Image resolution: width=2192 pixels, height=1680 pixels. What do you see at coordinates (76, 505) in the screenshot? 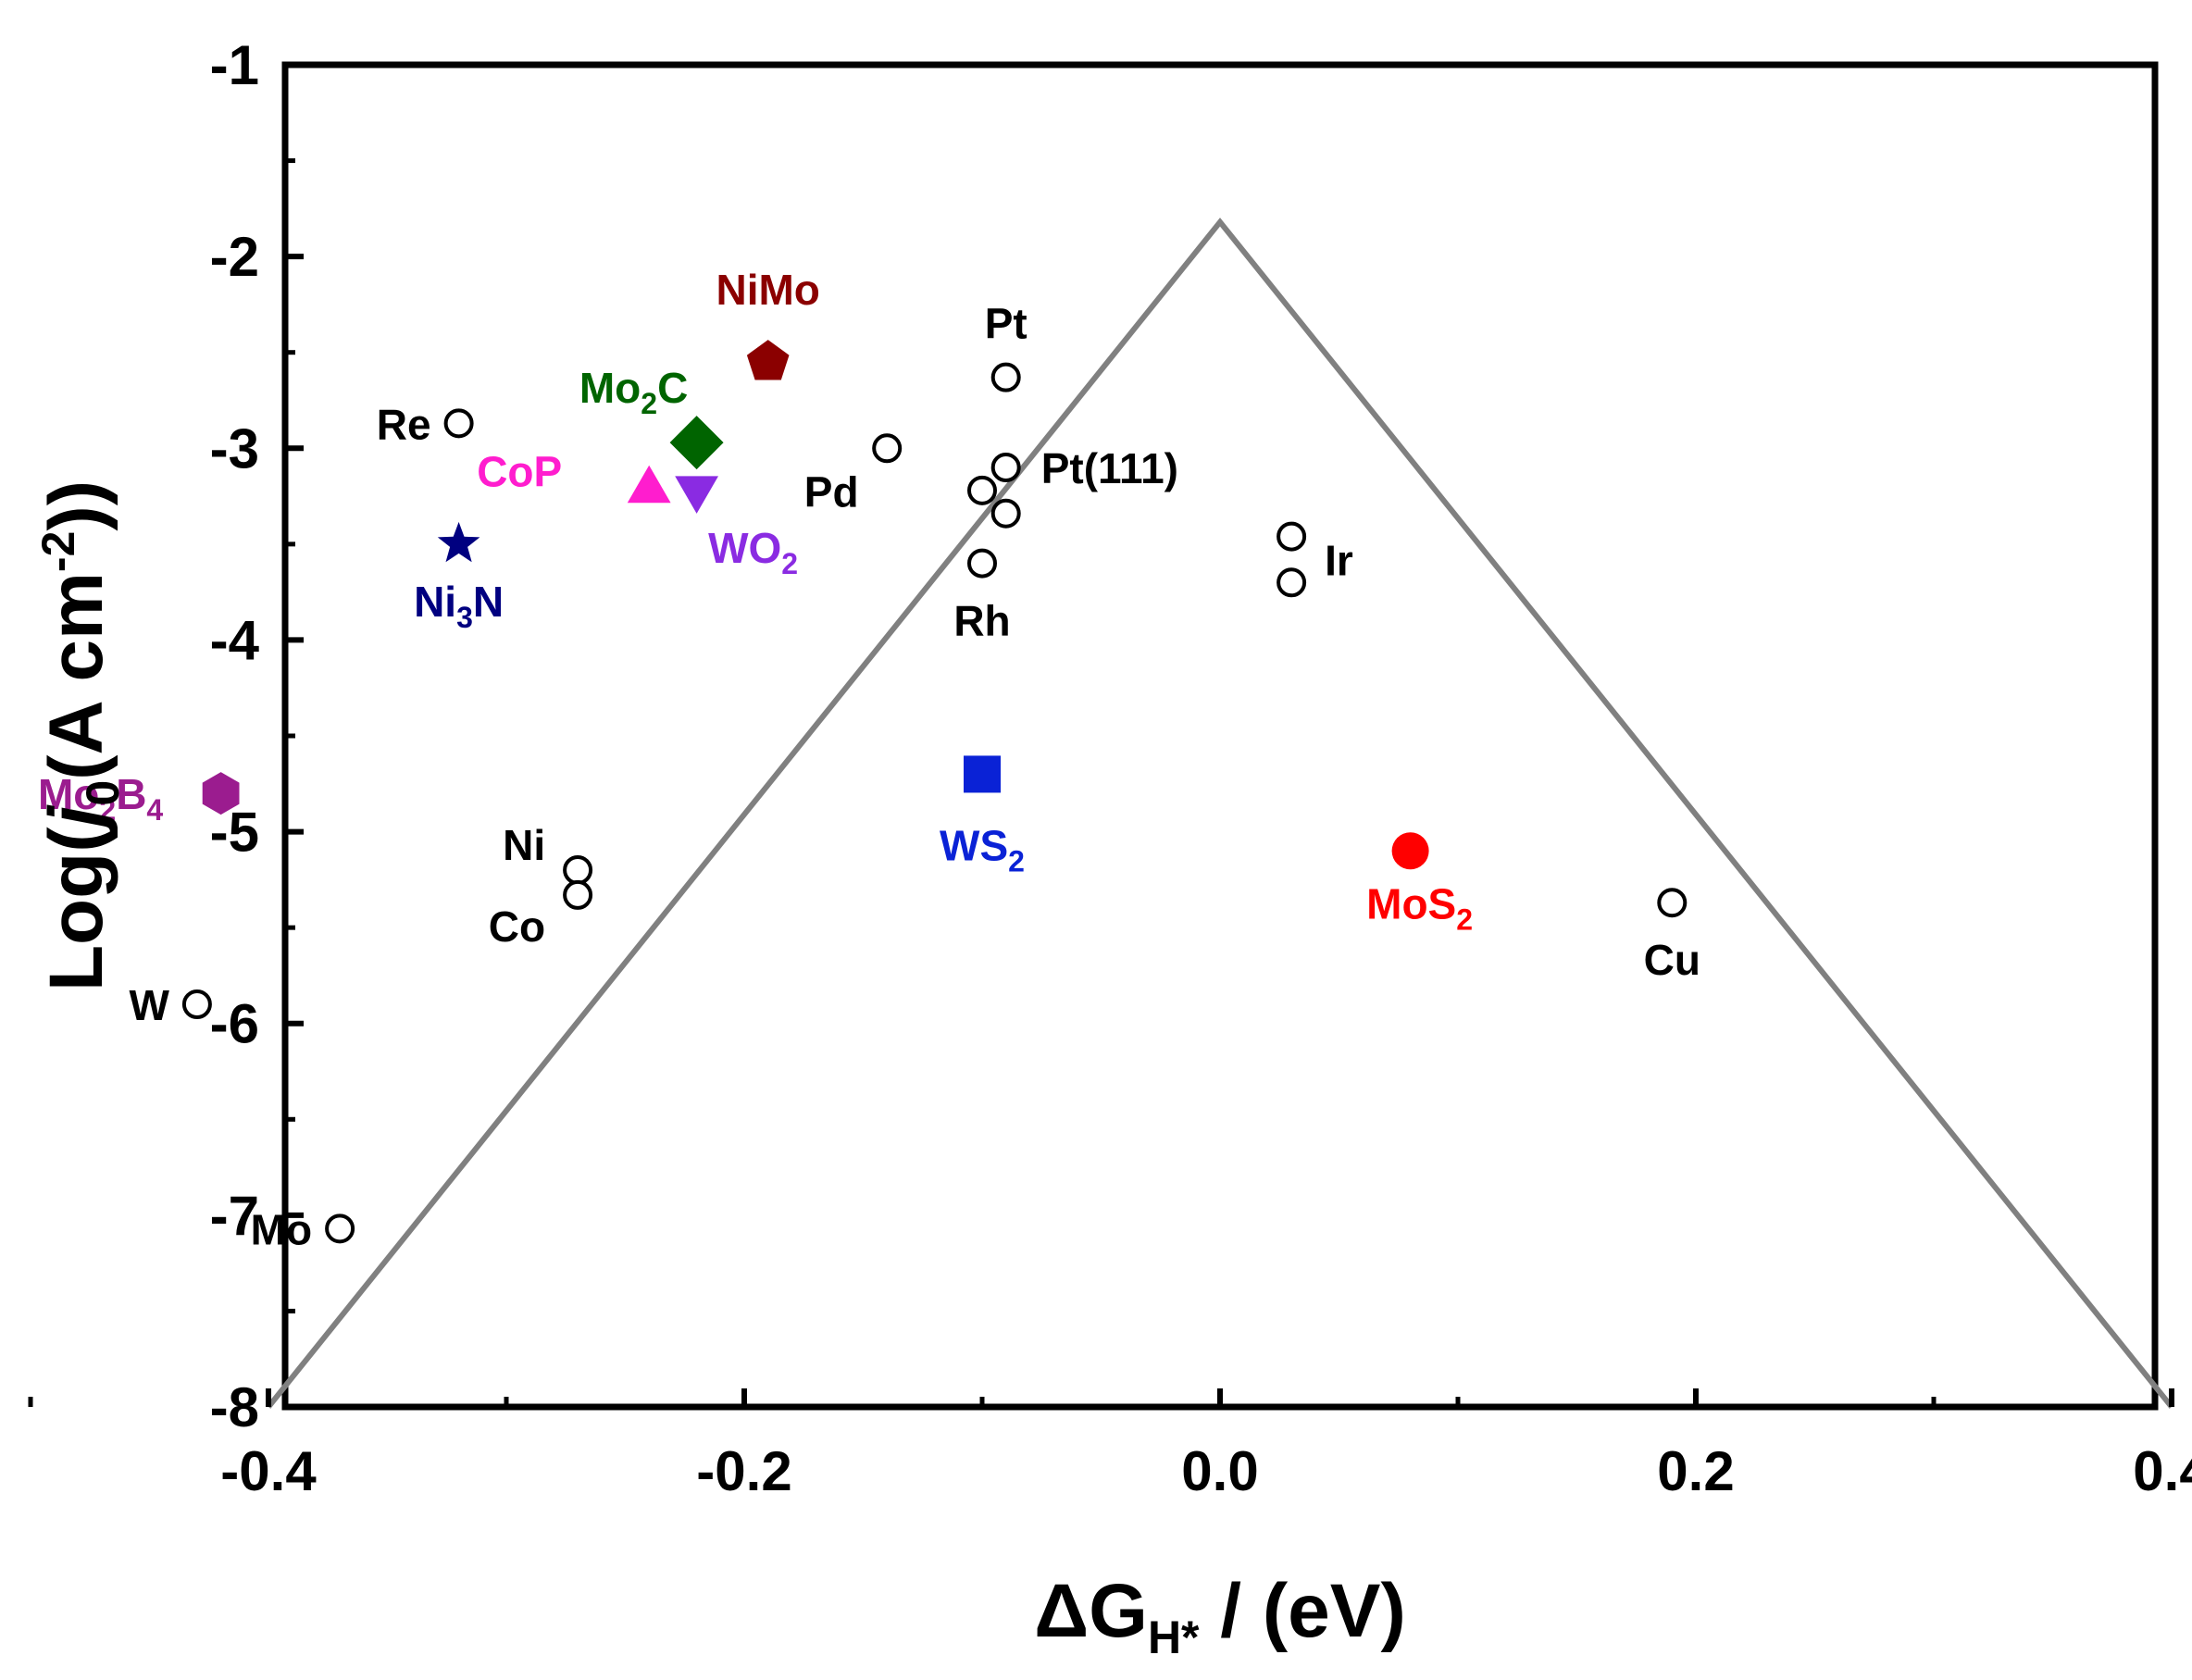
I see `y-axis-title-post: ))` at bounding box center [76, 505].